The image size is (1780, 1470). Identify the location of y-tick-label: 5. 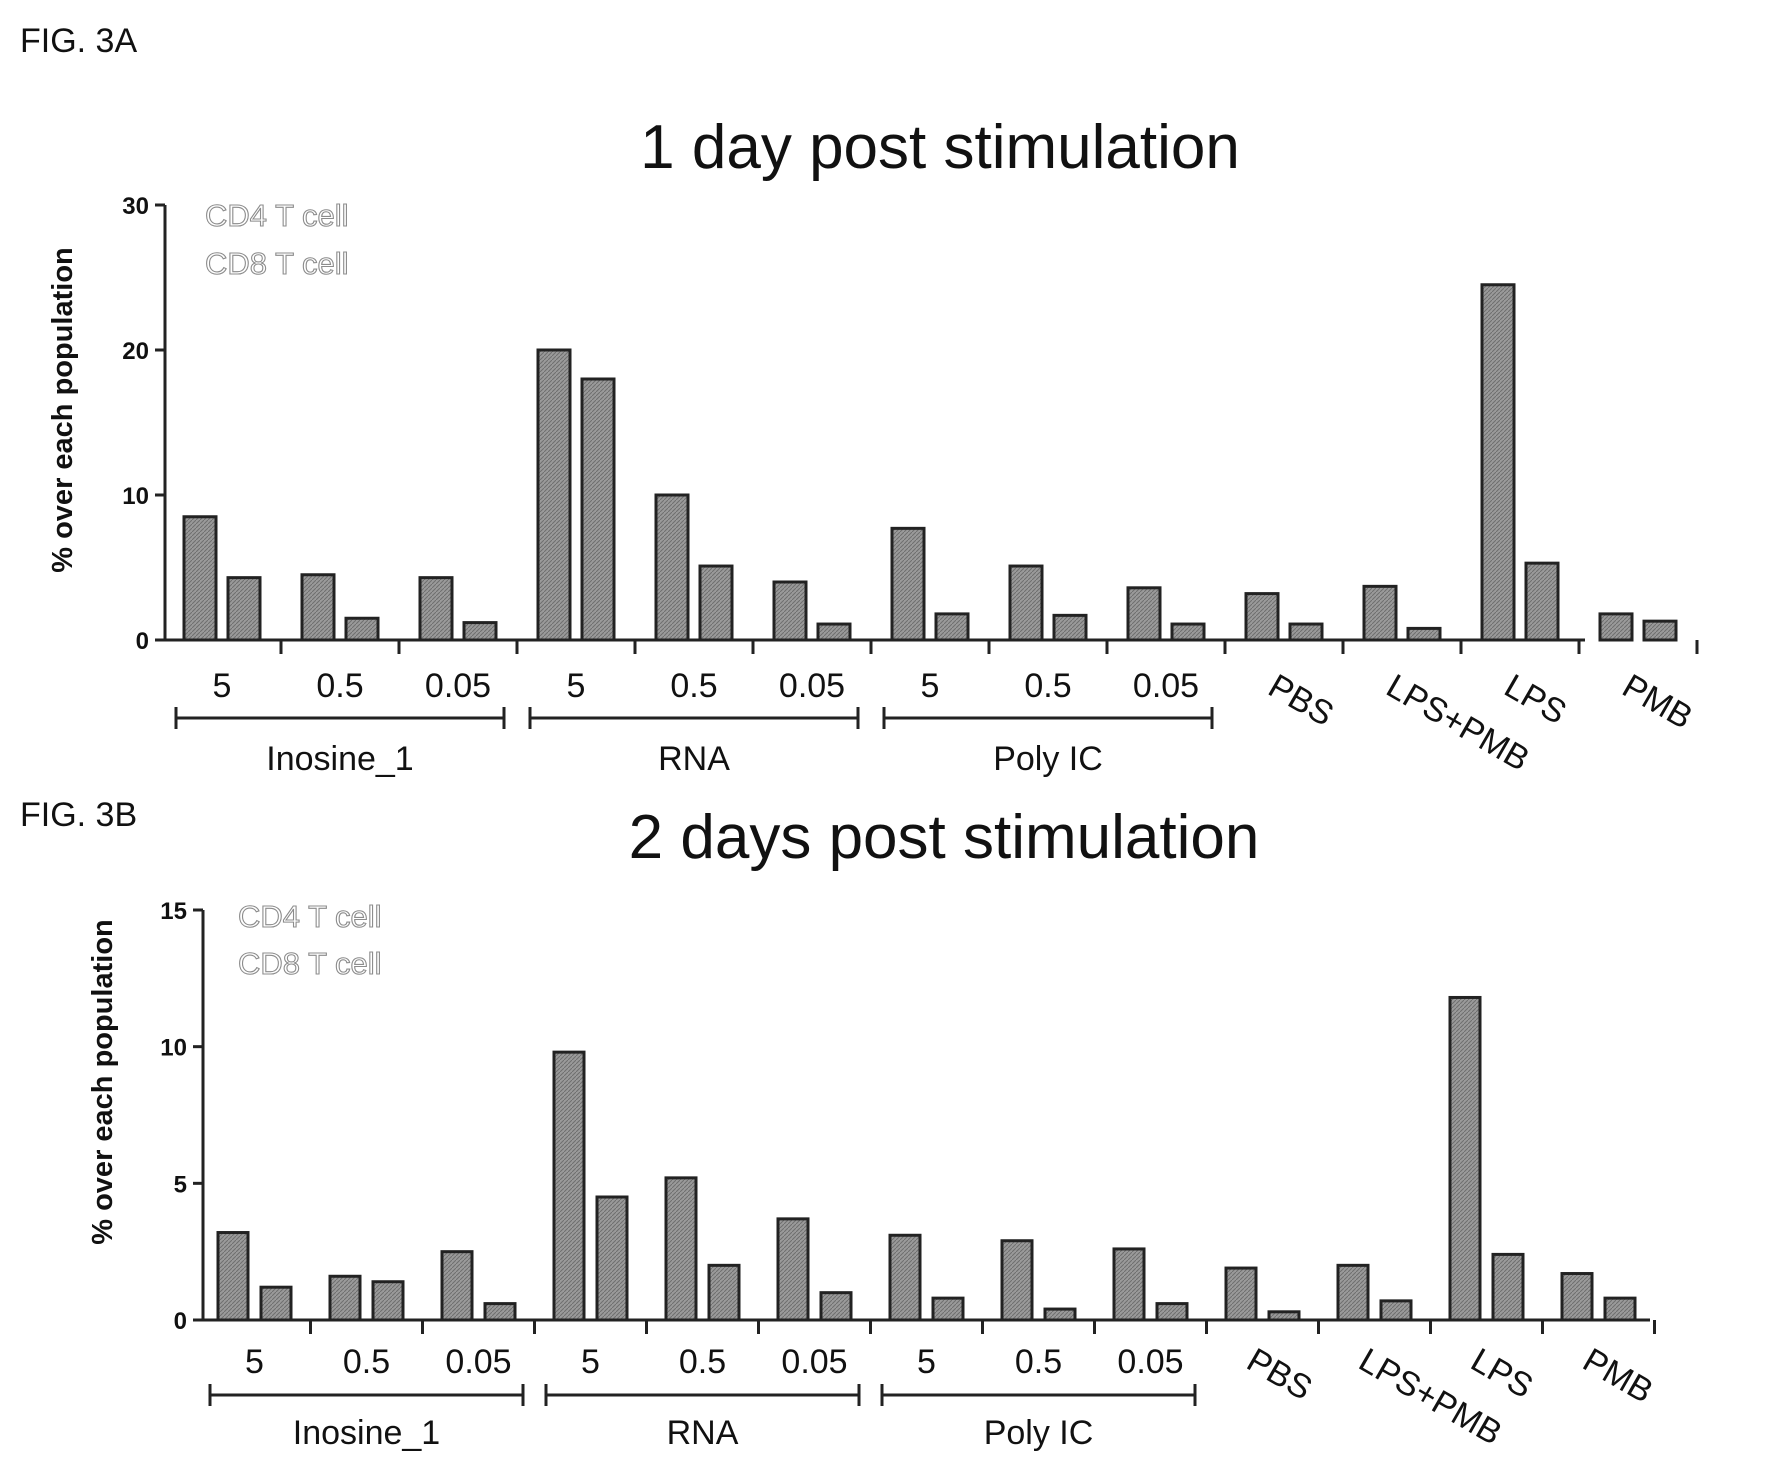
(180, 1184).